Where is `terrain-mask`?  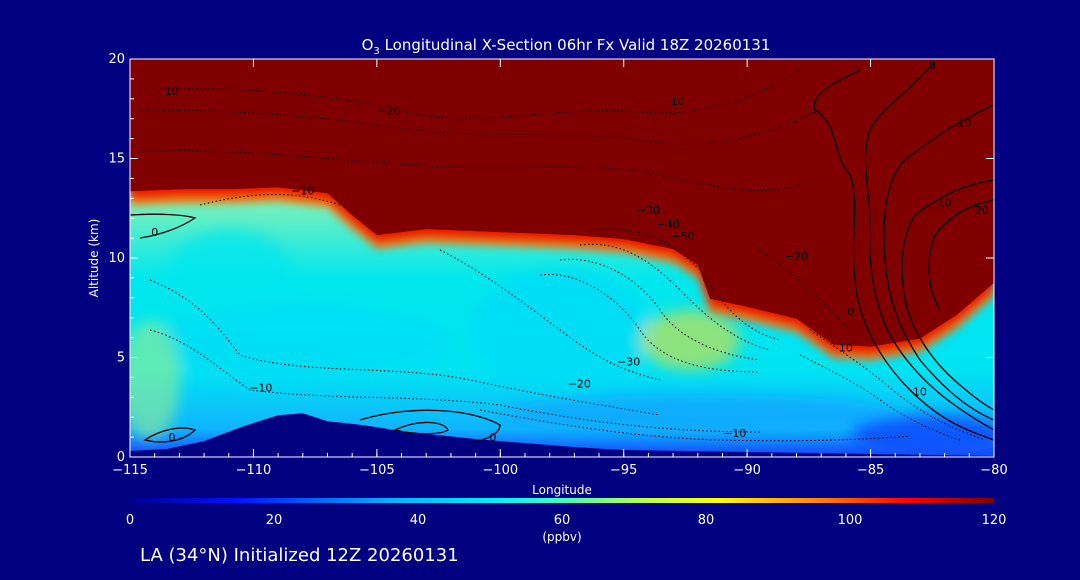
terrain-mask is located at coordinates (562, 435).